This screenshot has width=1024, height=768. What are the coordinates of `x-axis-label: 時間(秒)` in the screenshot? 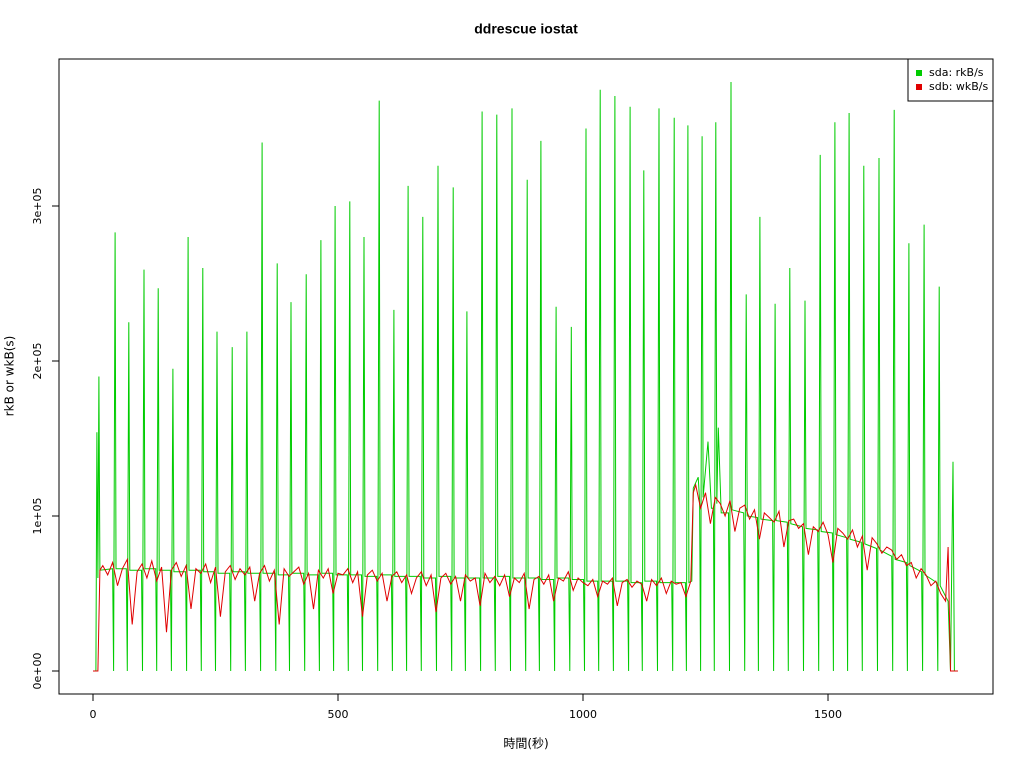 It's located at (525, 744).